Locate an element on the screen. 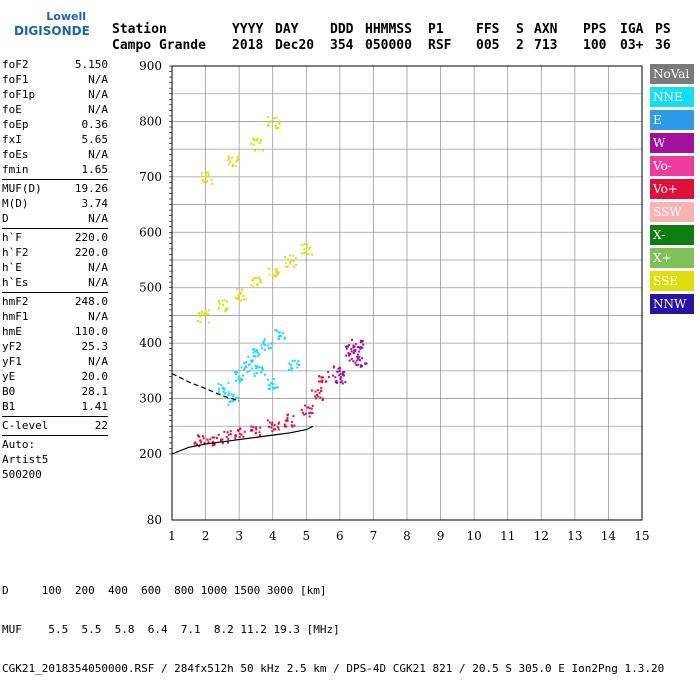 The width and height of the screenshot is (700, 688). legend-e: E is located at coordinates (672, 120).